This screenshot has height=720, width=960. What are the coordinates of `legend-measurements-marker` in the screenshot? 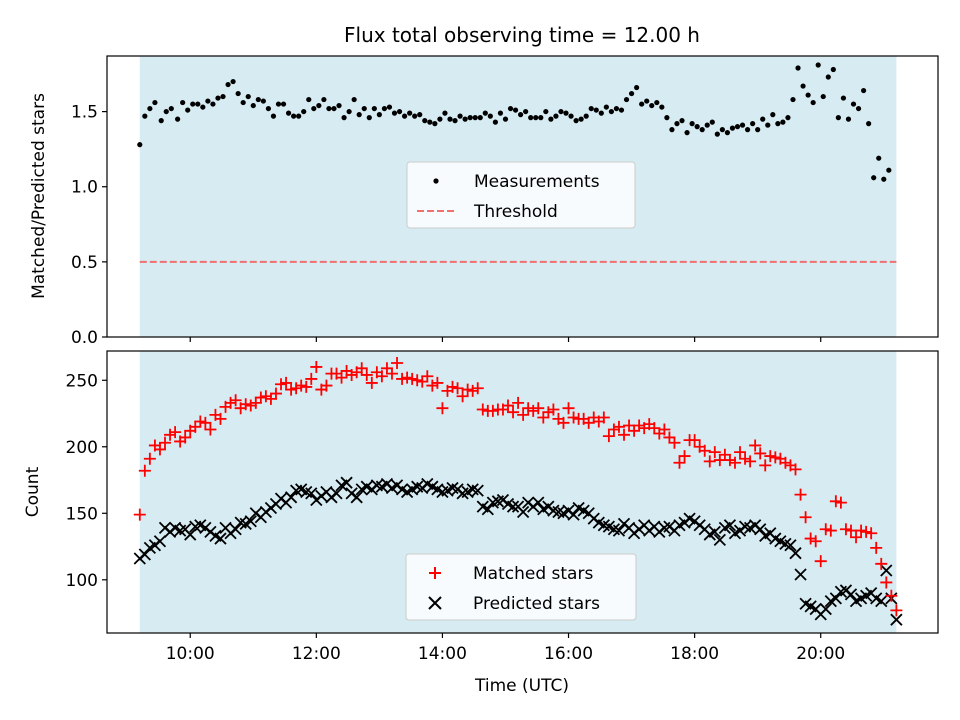 It's located at (436, 181).